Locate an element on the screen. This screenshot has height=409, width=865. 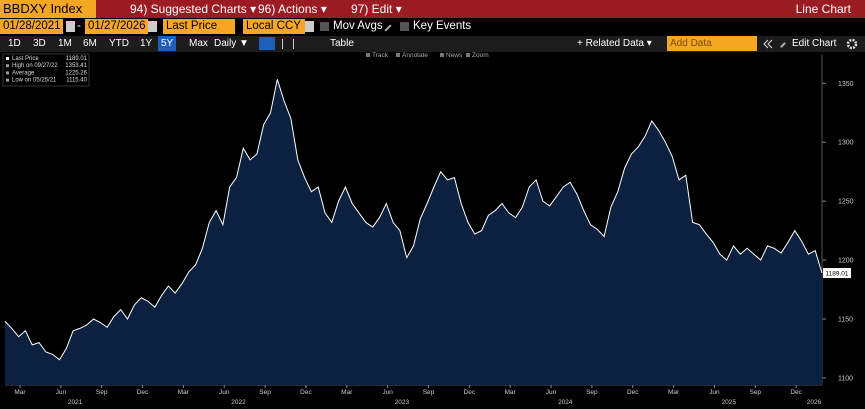
legend-box is located at coordinates (46, 70).